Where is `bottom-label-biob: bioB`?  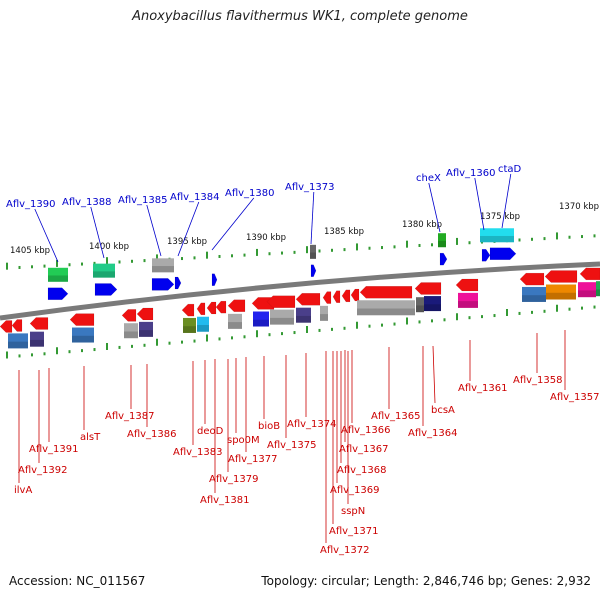 bottom-label-biob: bioB is located at coordinates (269, 426).